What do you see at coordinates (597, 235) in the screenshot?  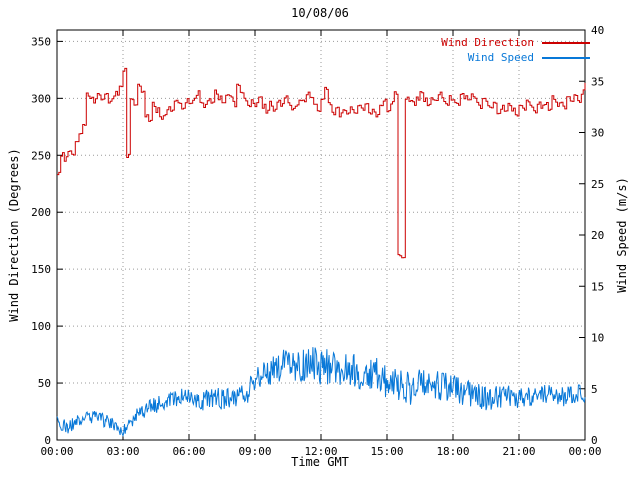 I see `svg-text: 20` at bounding box center [597, 235].